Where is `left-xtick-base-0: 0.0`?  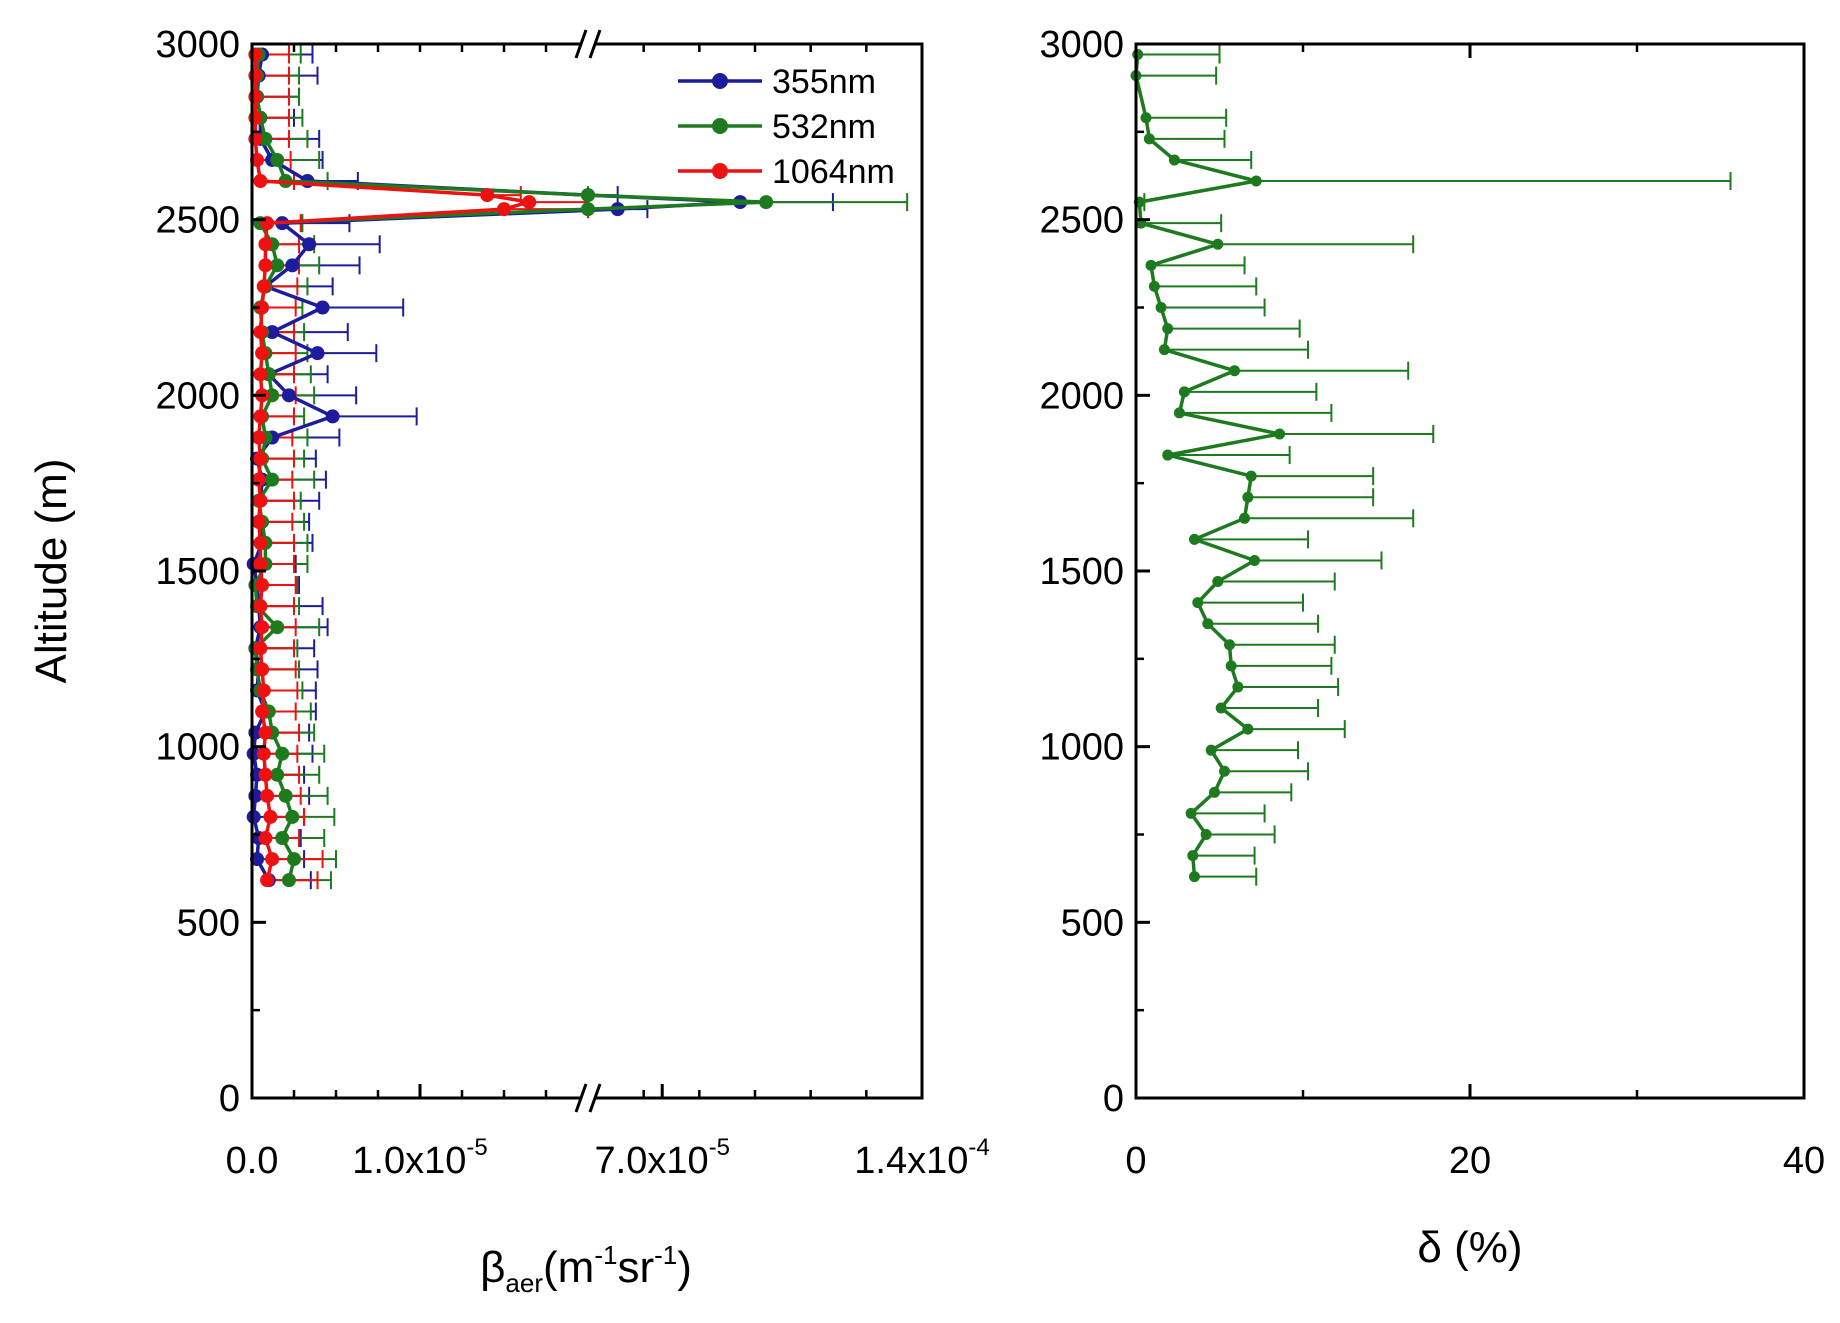
left-xtick-base-0: 0.0 is located at coordinates (252, 1161).